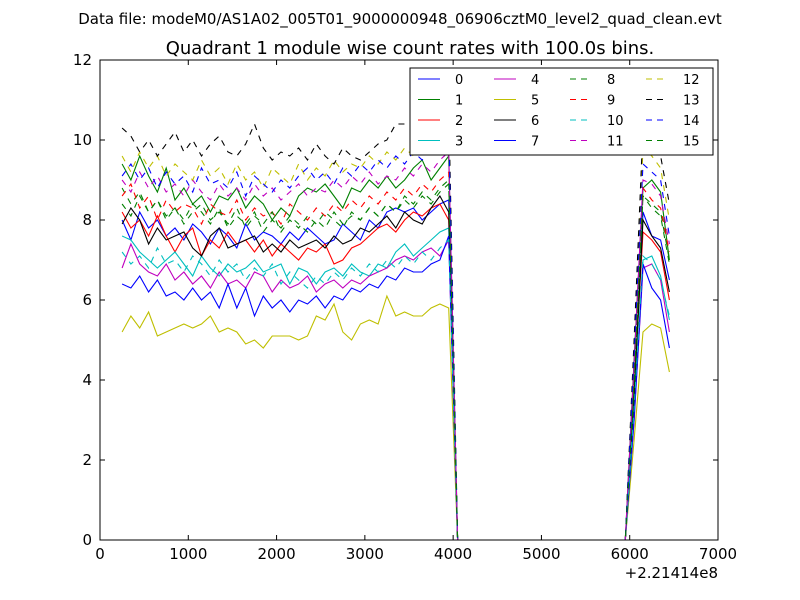 This screenshot has width=800, height=600. Describe the element at coordinates (615, 121) in the screenshot. I see `legend-label-10: 10` at that location.